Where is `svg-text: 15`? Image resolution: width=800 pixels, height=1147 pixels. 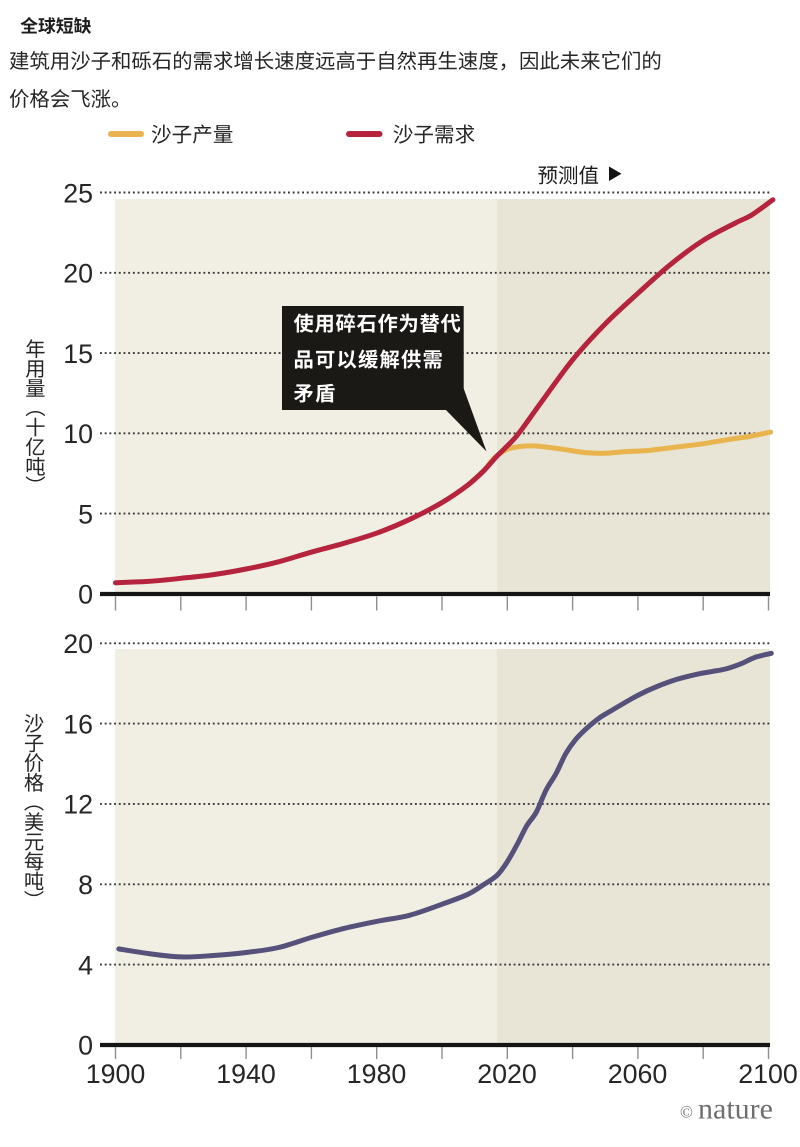 svg-text: 15 is located at coordinates (78, 354).